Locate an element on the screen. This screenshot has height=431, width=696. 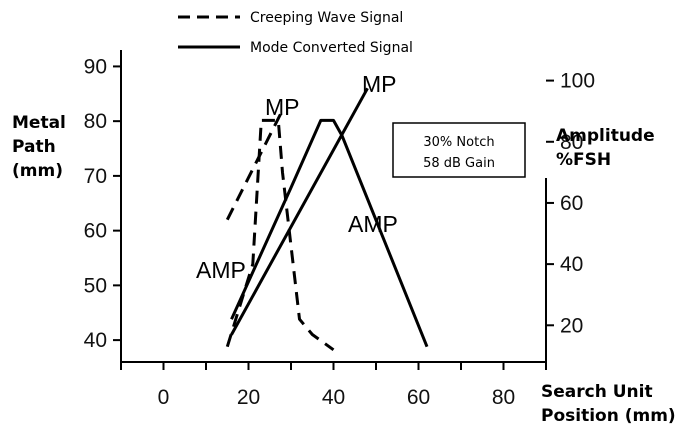
annotation-mode-mp: MP is located at coordinates (379, 84).